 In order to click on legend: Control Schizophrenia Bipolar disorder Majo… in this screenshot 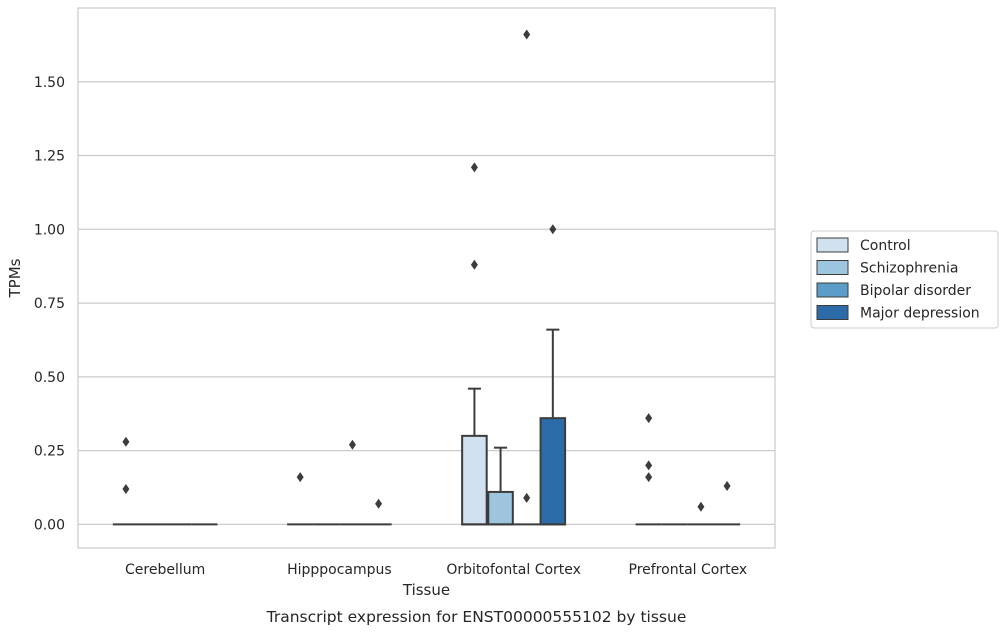, I will do `click(904, 279)`.